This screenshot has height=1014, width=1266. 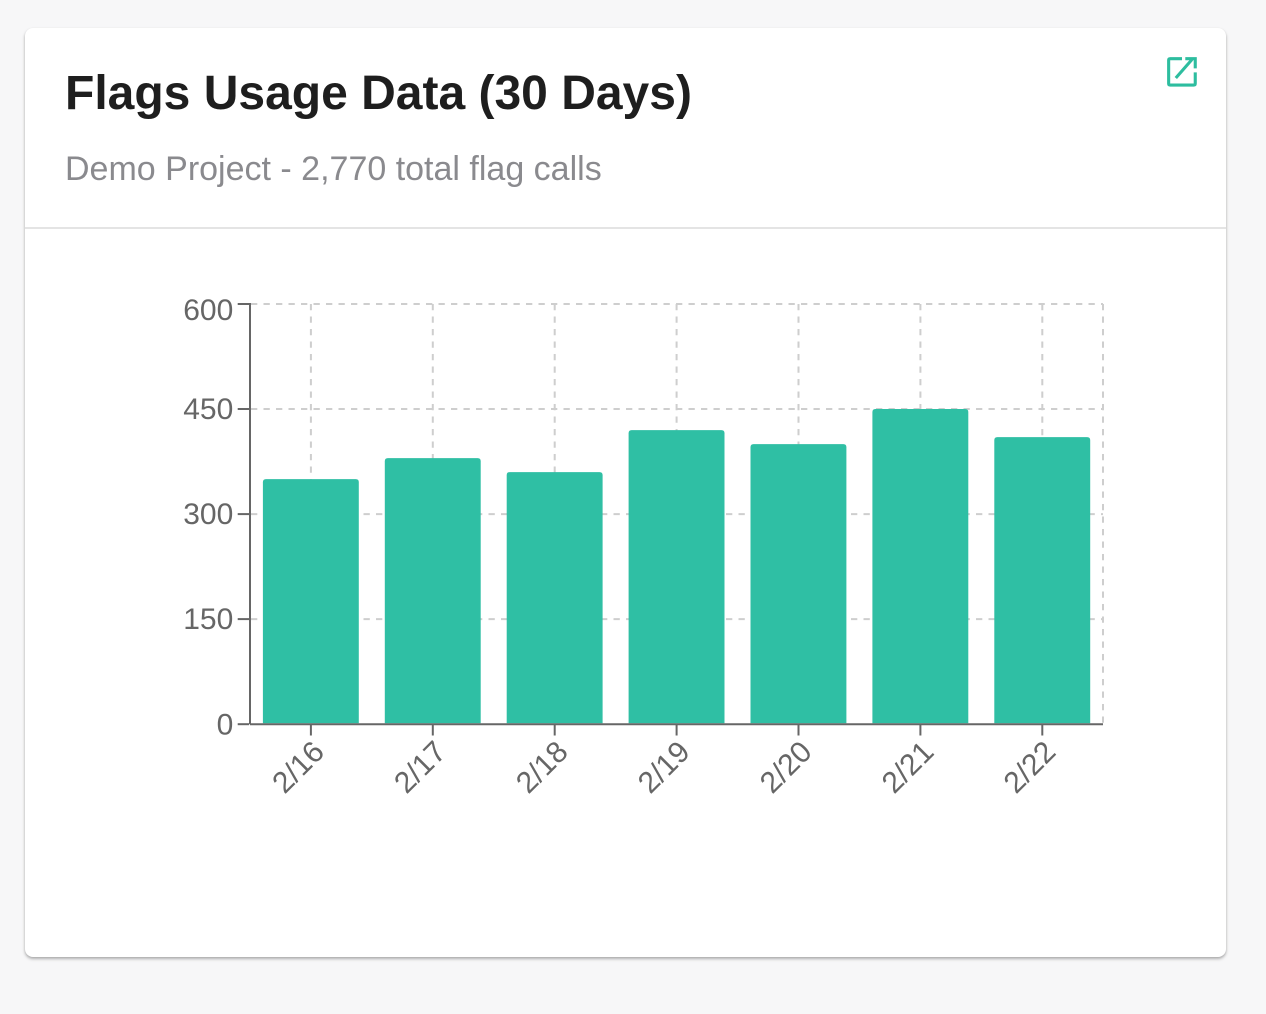 What do you see at coordinates (225, 724) in the screenshot?
I see `svg-text: 0` at bounding box center [225, 724].